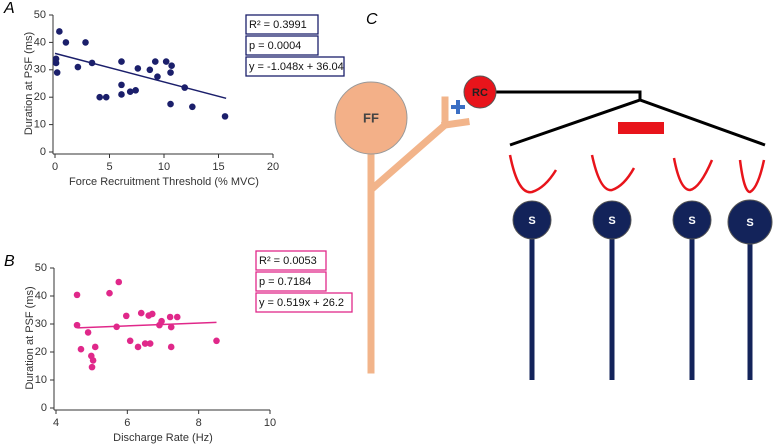 The width and height of the screenshot is (773, 447). I want to click on y-tick-label: 50, so click(41, 268).